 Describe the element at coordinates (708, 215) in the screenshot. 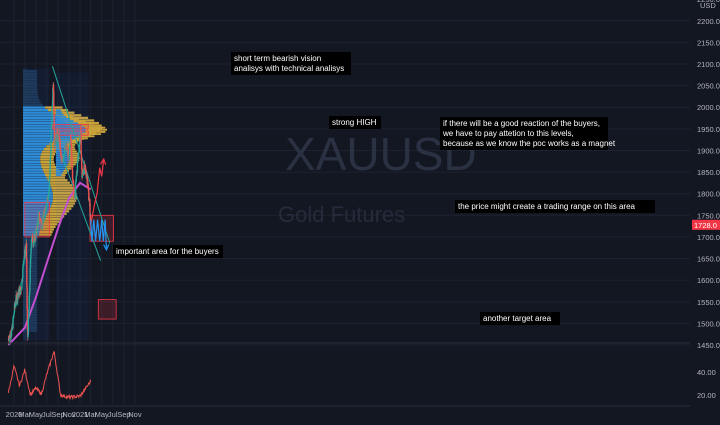

I see `price-tick-label: 1750.0` at that location.